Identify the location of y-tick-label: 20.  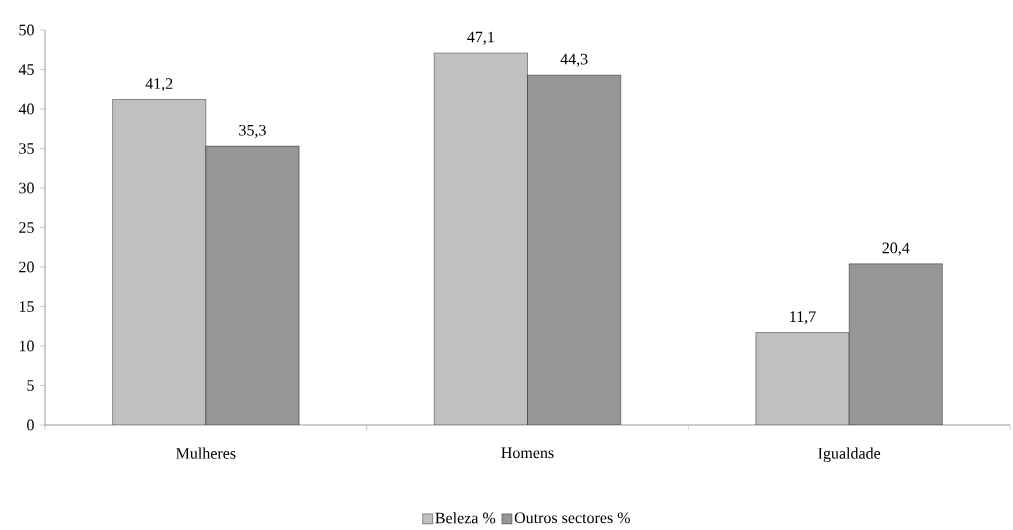
(26, 267).